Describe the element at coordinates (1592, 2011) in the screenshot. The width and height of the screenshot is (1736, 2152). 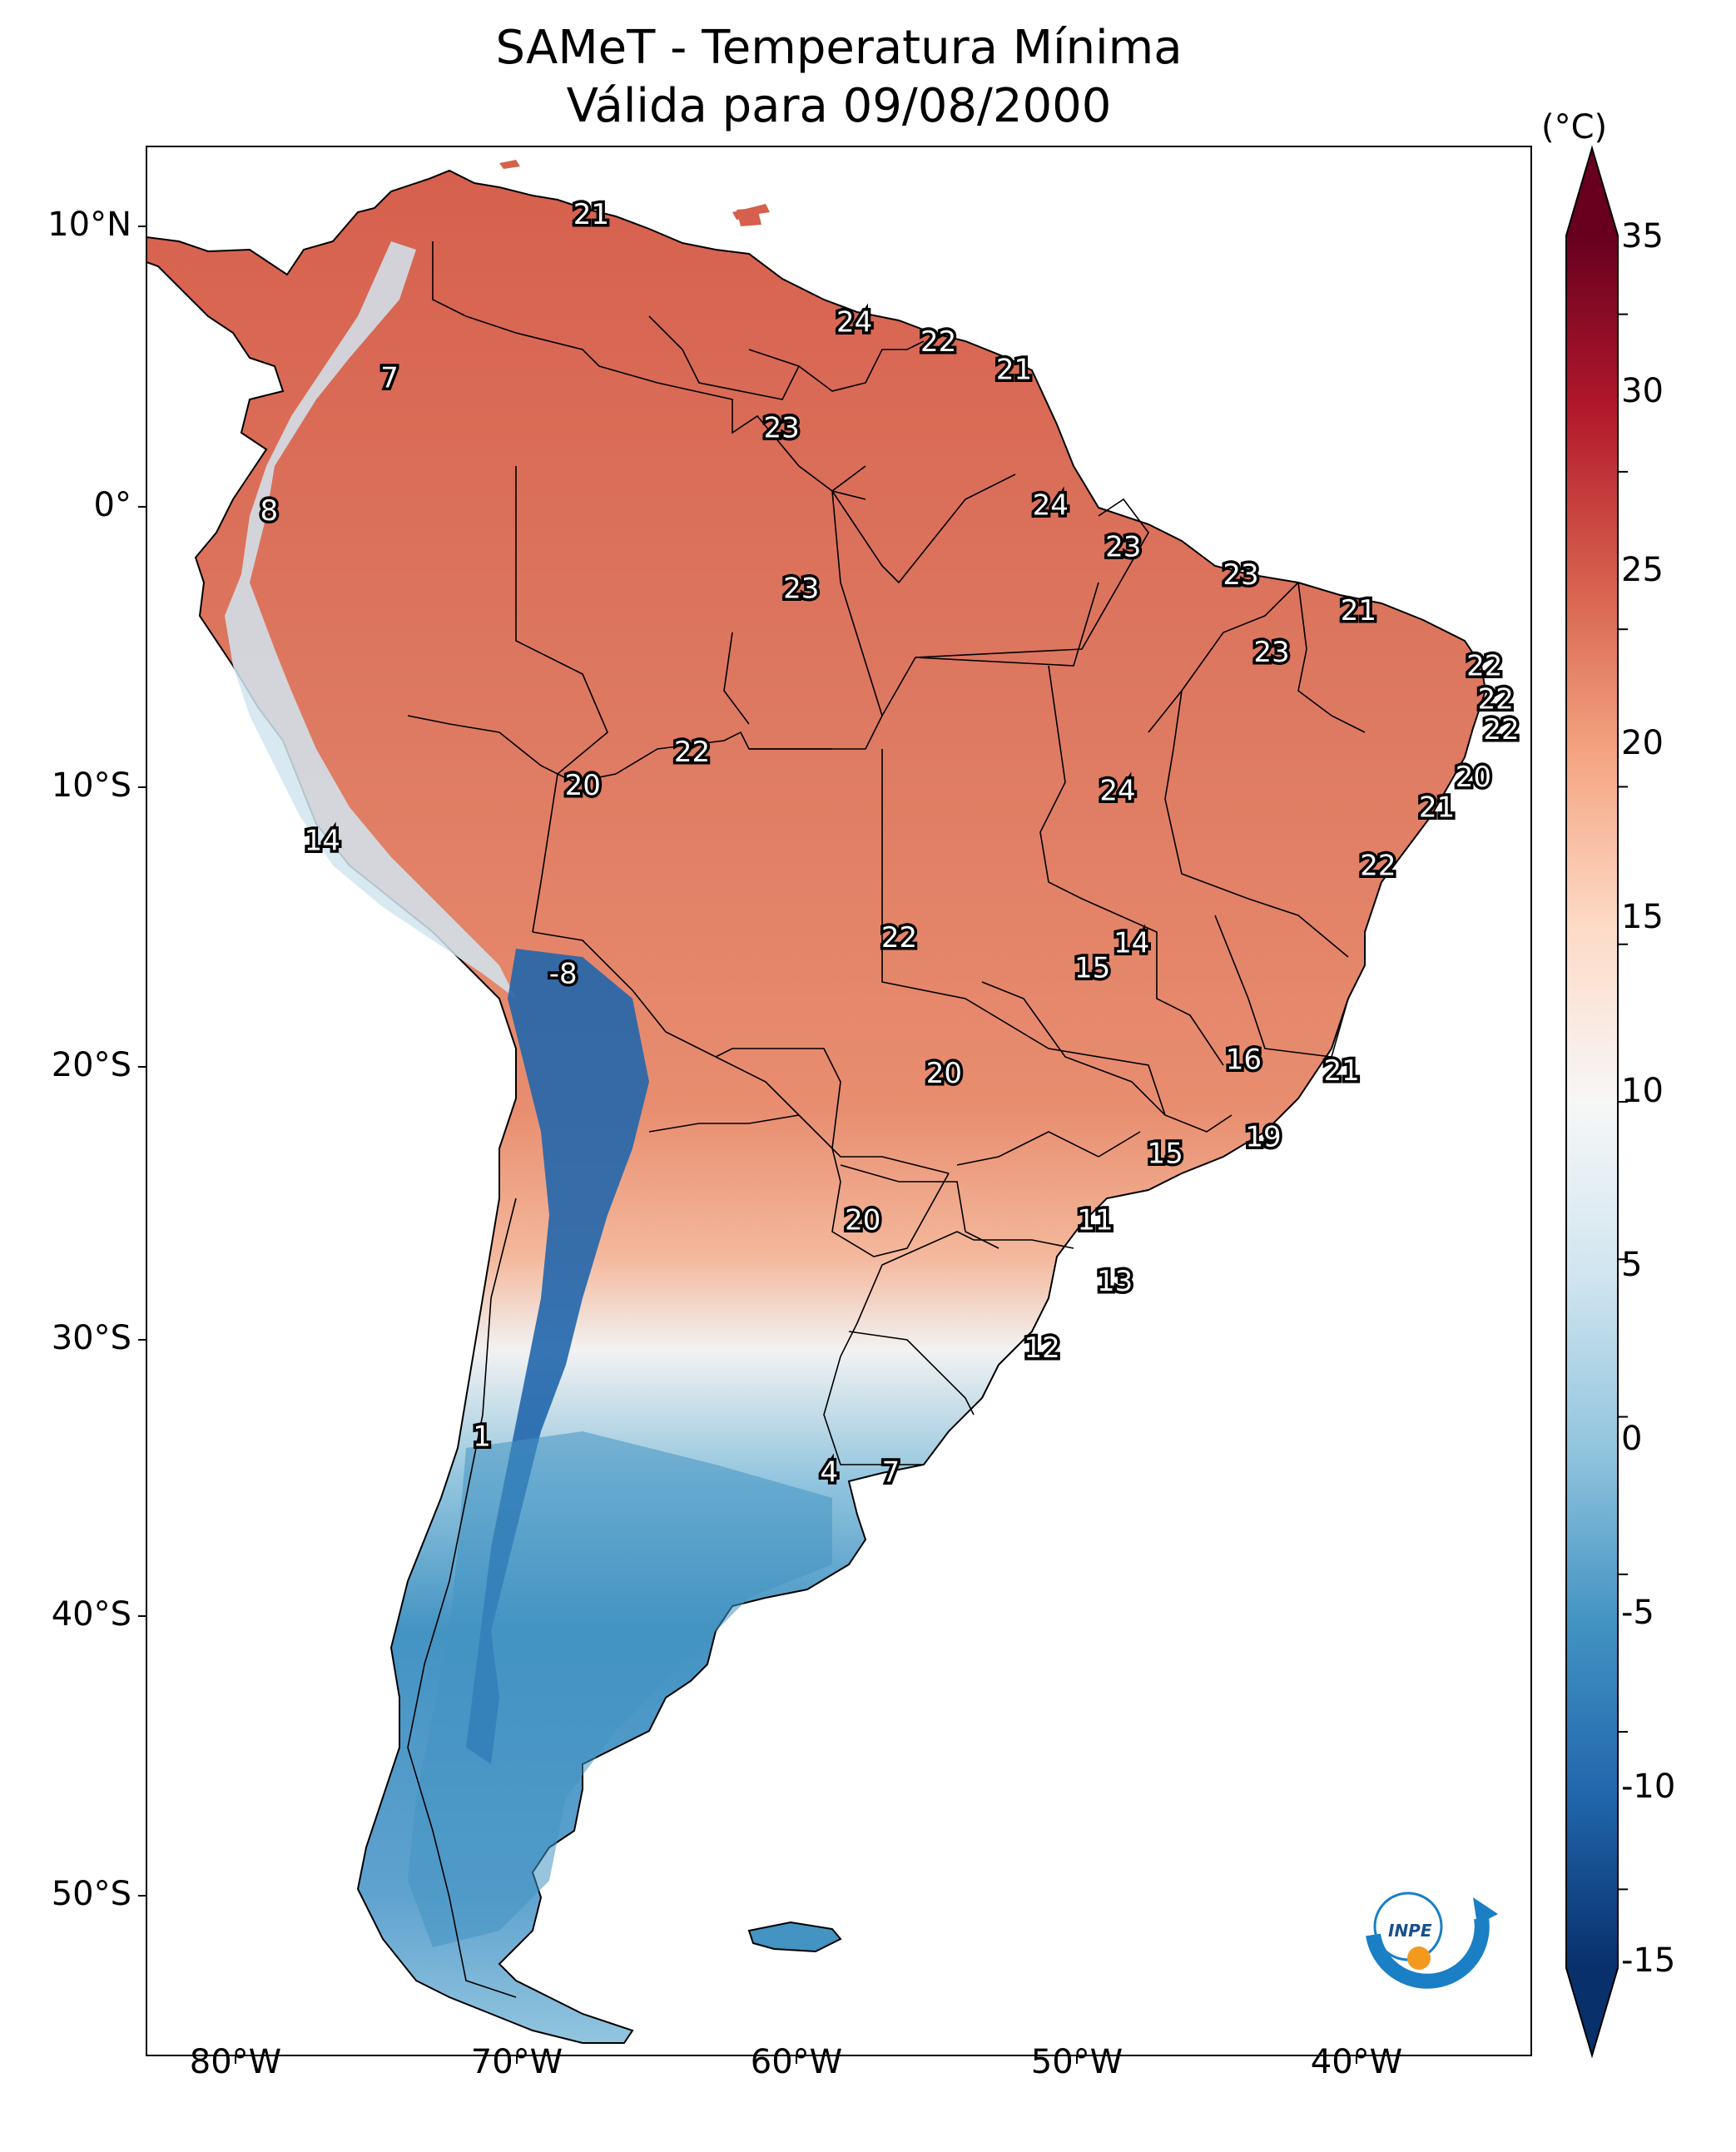
I see `colorbar-min-extension` at that location.